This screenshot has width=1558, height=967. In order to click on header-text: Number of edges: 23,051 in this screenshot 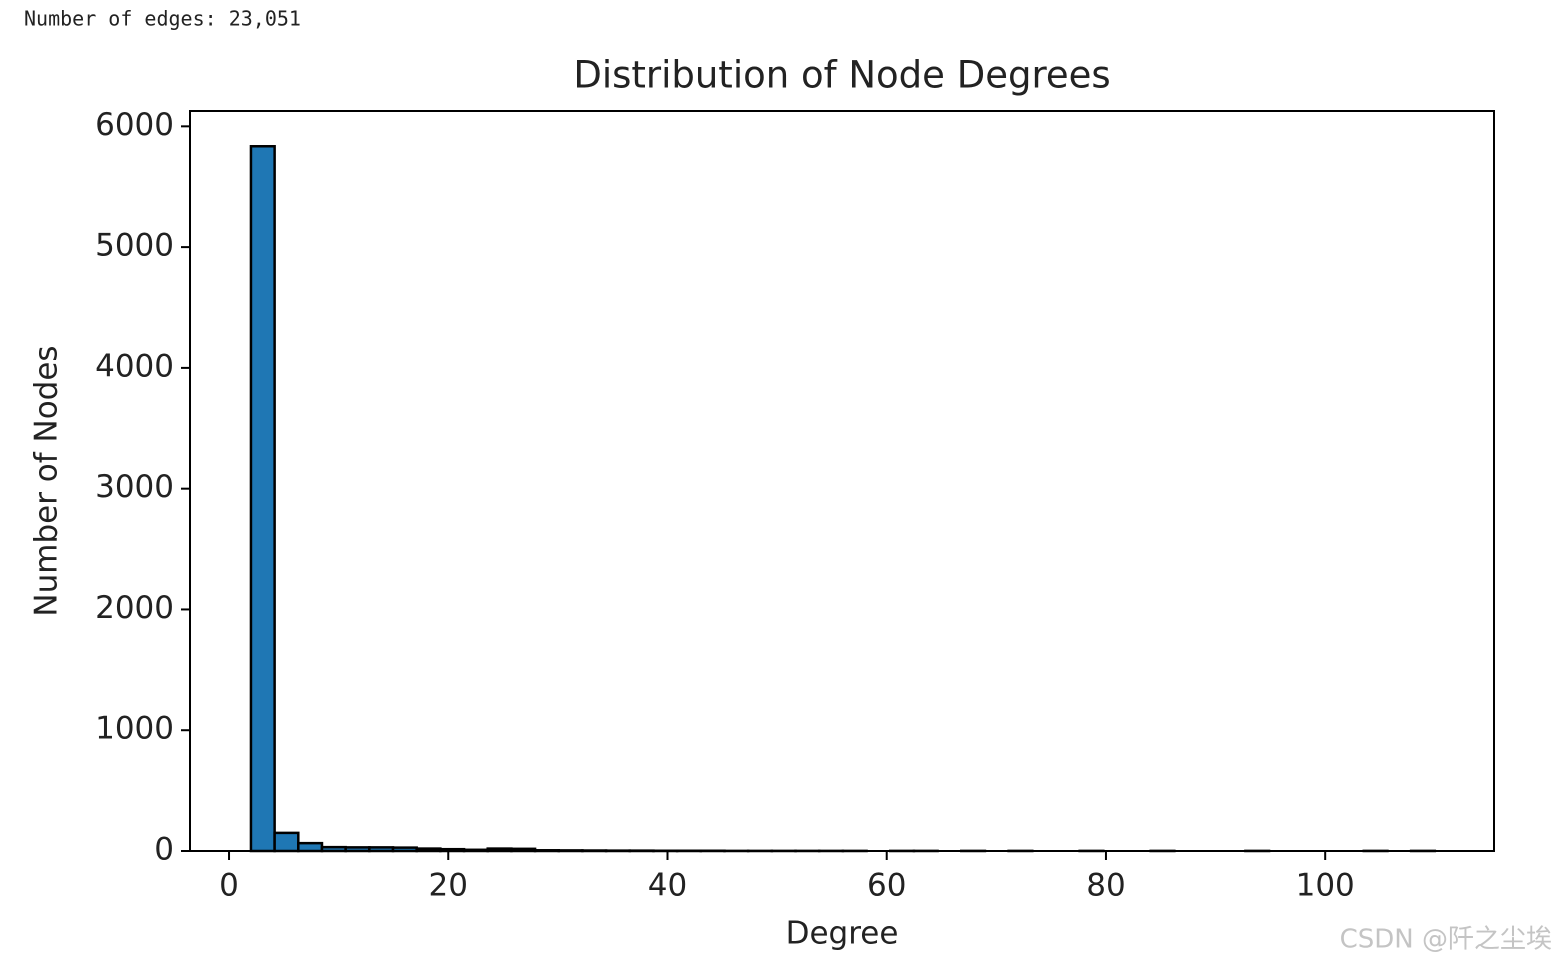, I will do `click(162, 19)`.